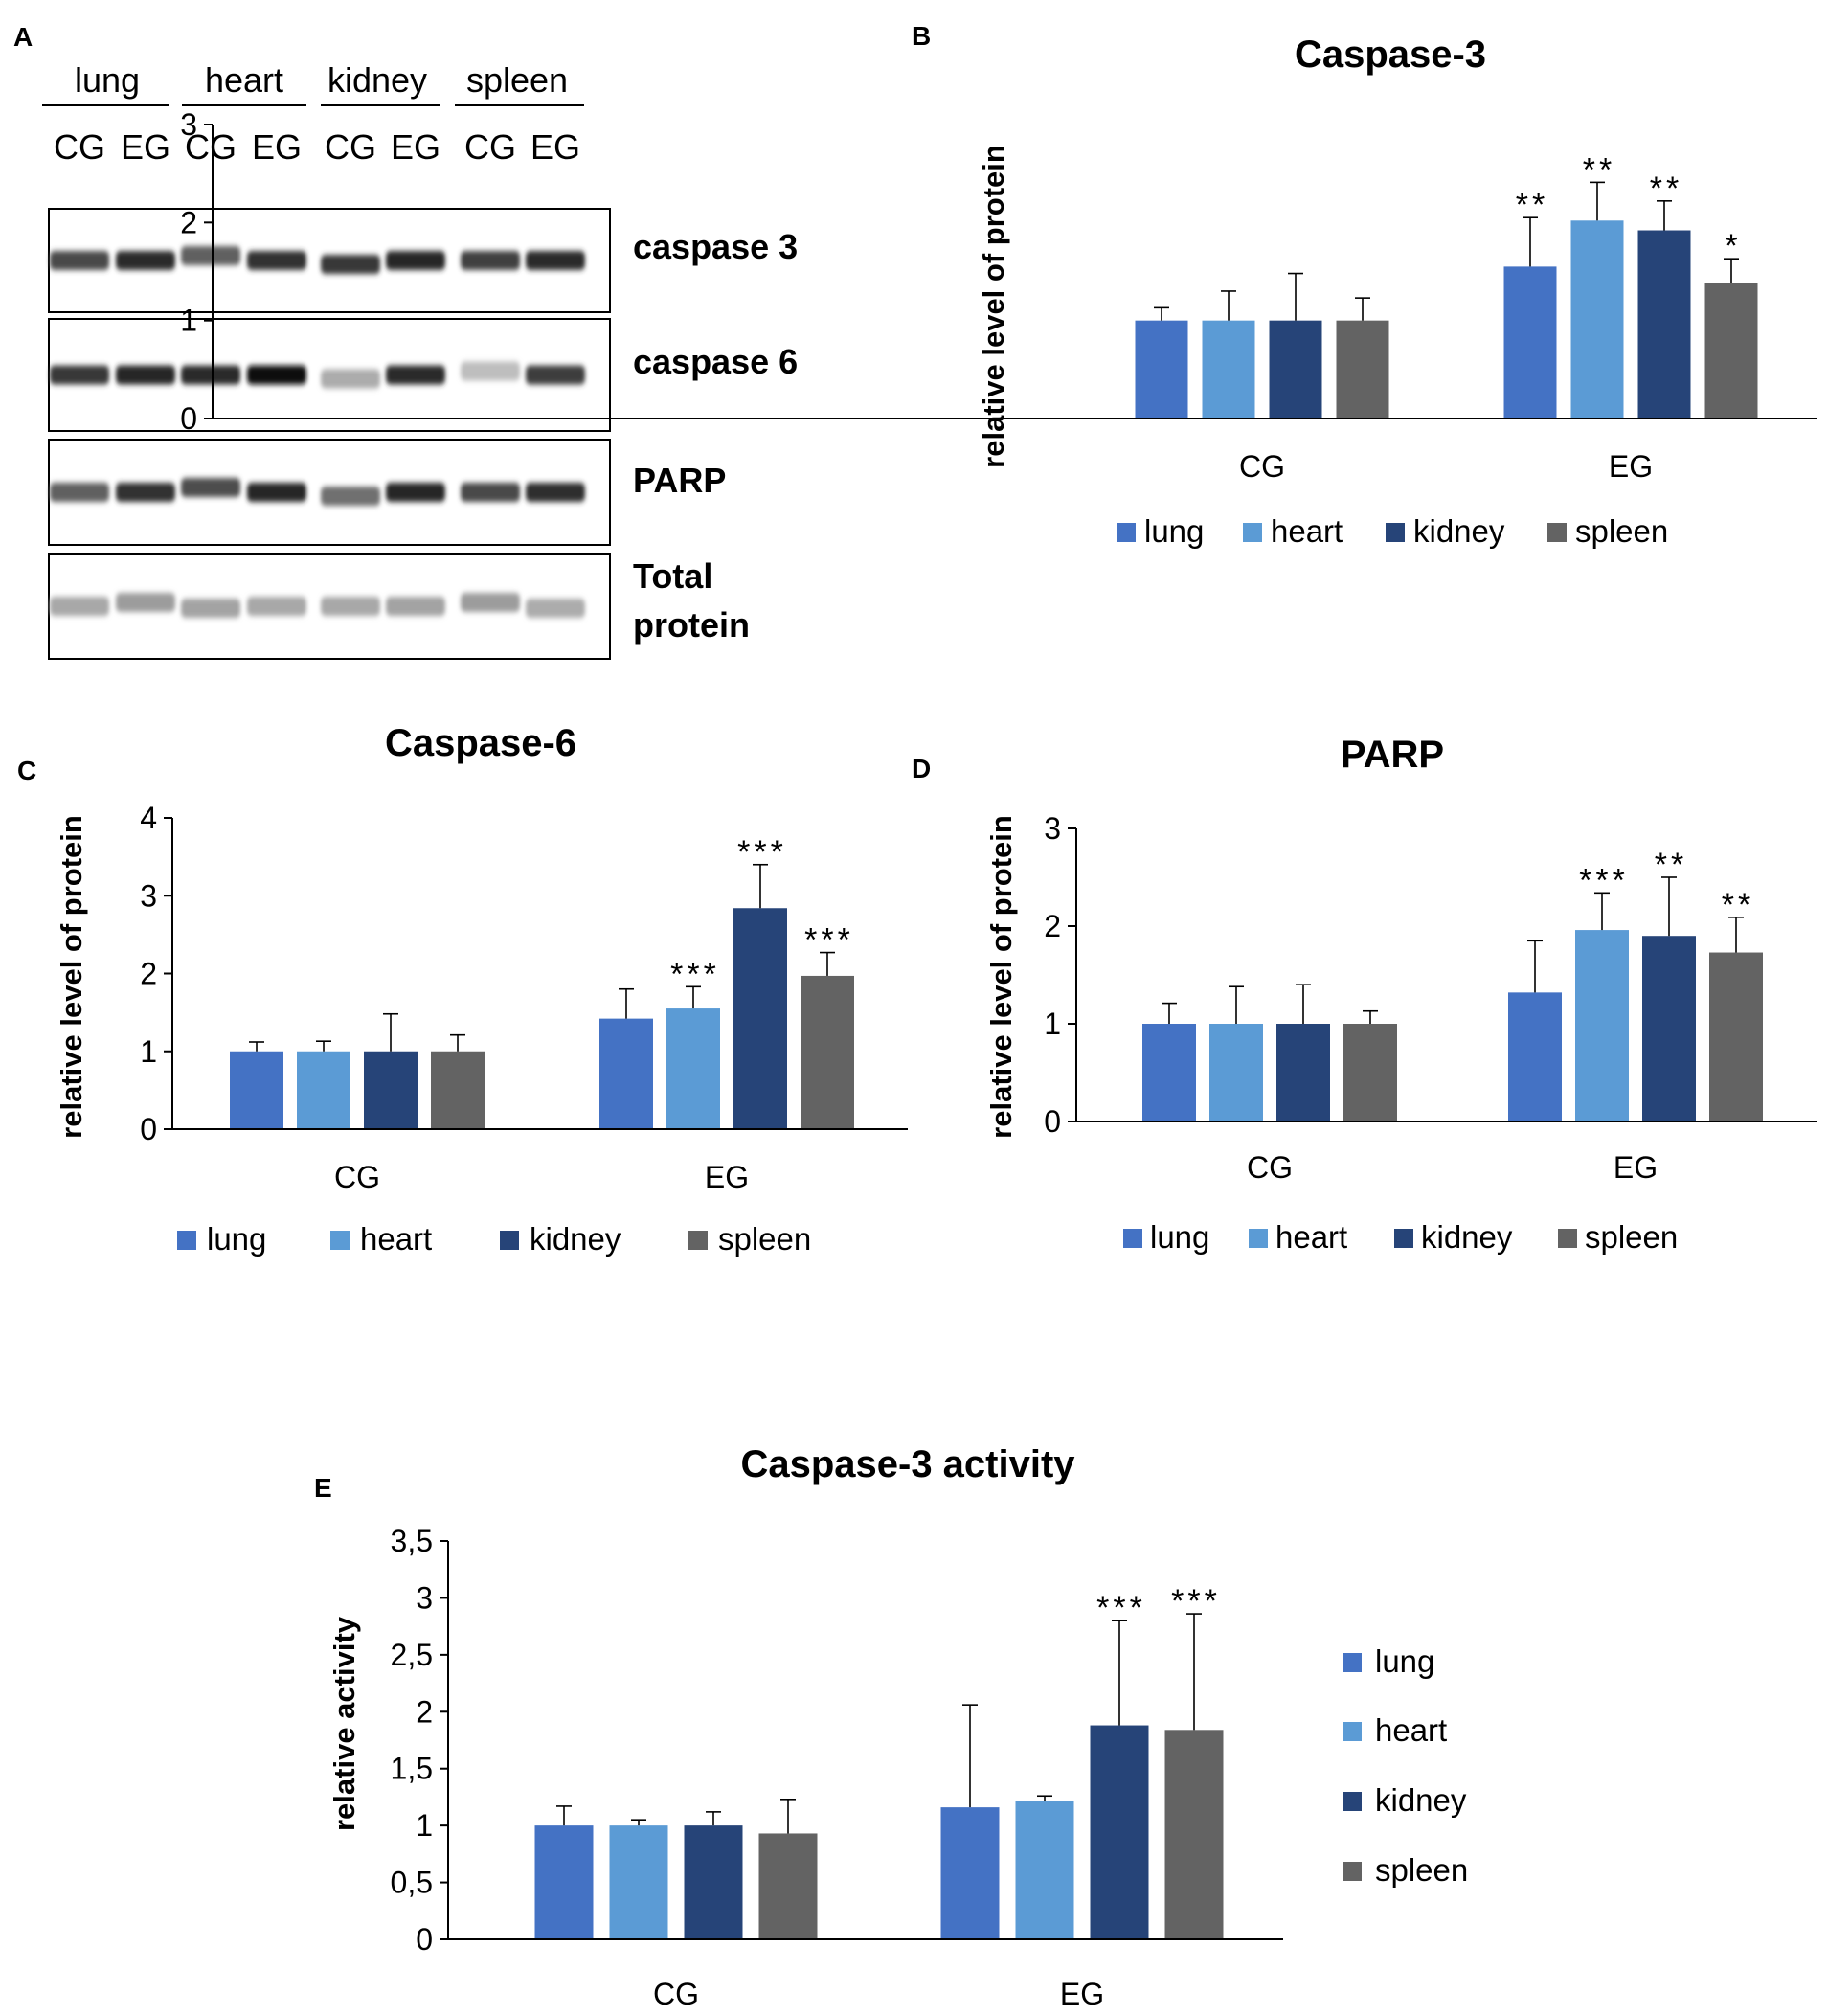 This screenshot has width=1828, height=2016. Describe the element at coordinates (412, 1769) in the screenshot. I see `y-tick-label: 1,5` at that location.